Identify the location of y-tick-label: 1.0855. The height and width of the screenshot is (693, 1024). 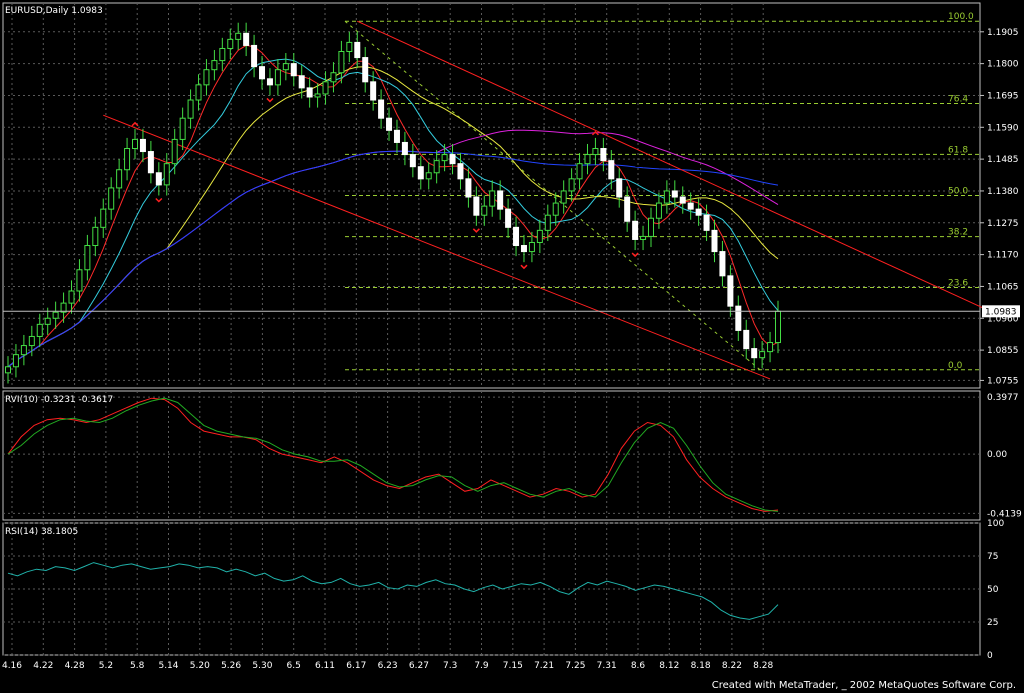
(1003, 351).